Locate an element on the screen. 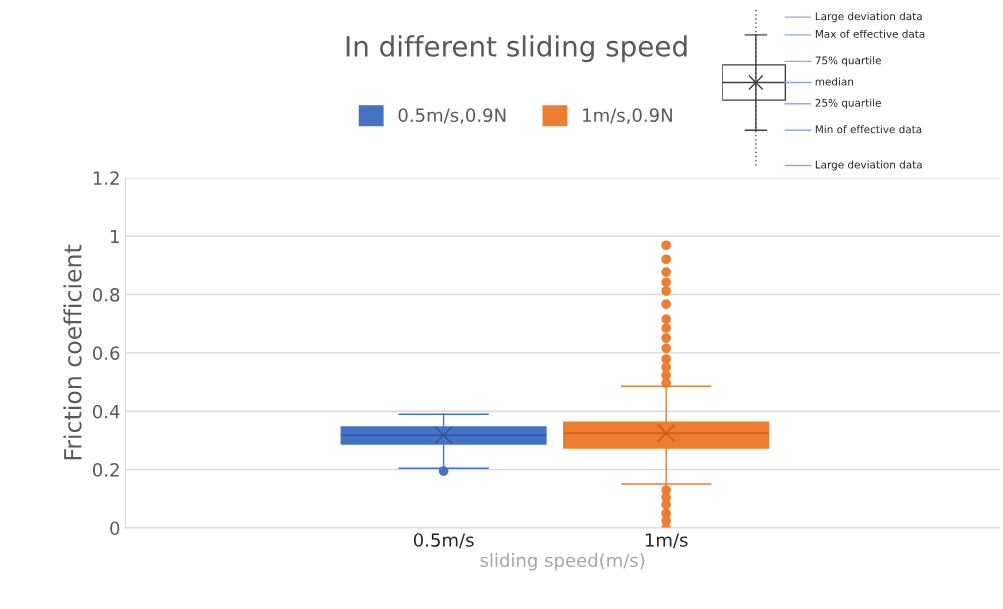 The width and height of the screenshot is (1003, 609). y-tick-label: 1.2 is located at coordinates (106, 178).